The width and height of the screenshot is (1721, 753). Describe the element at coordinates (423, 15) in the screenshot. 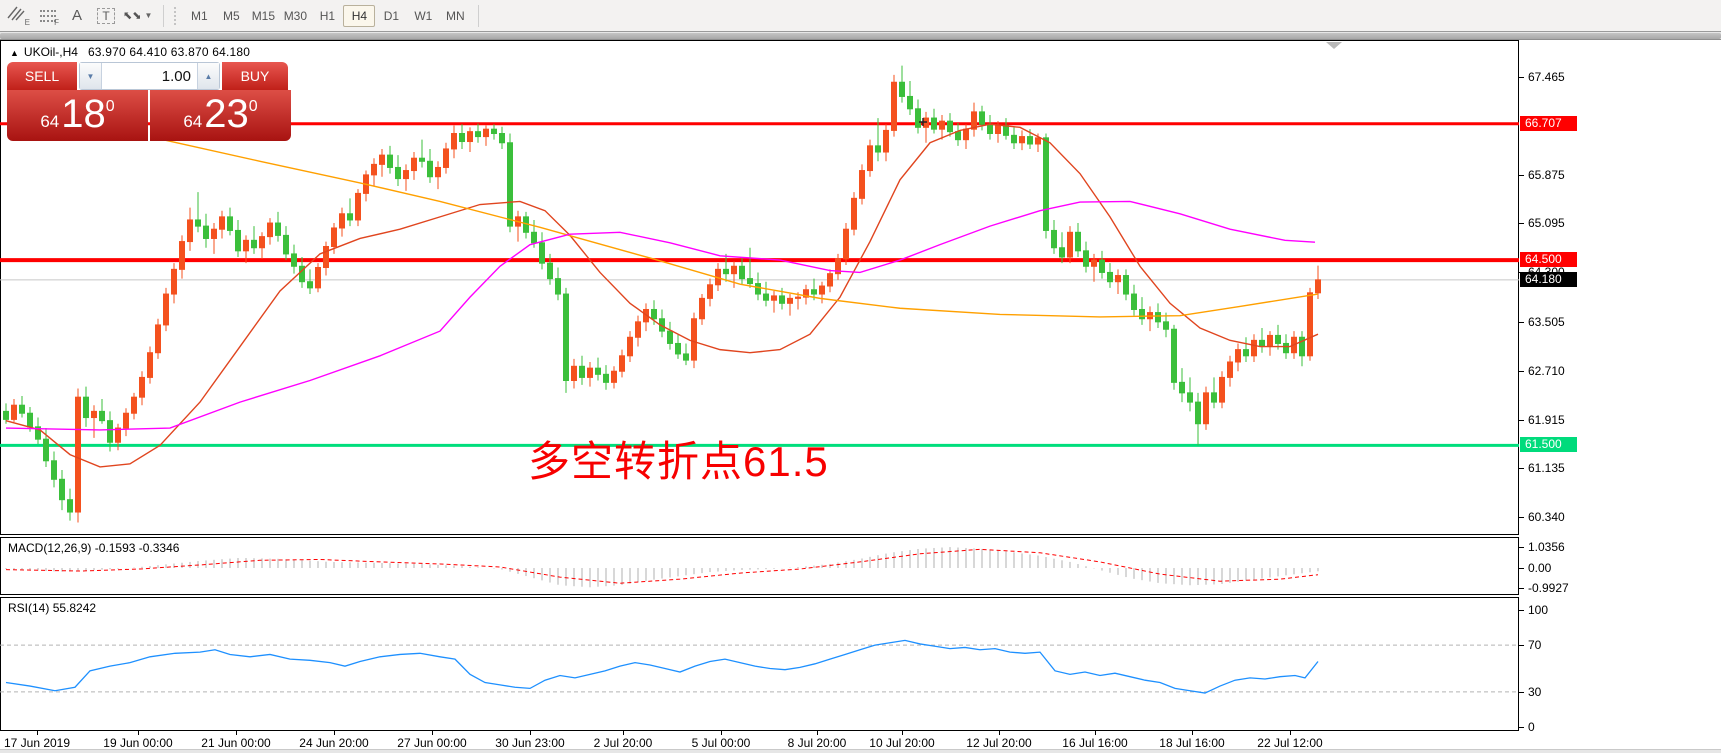

I see `timeframe-button-W1: W1` at that location.